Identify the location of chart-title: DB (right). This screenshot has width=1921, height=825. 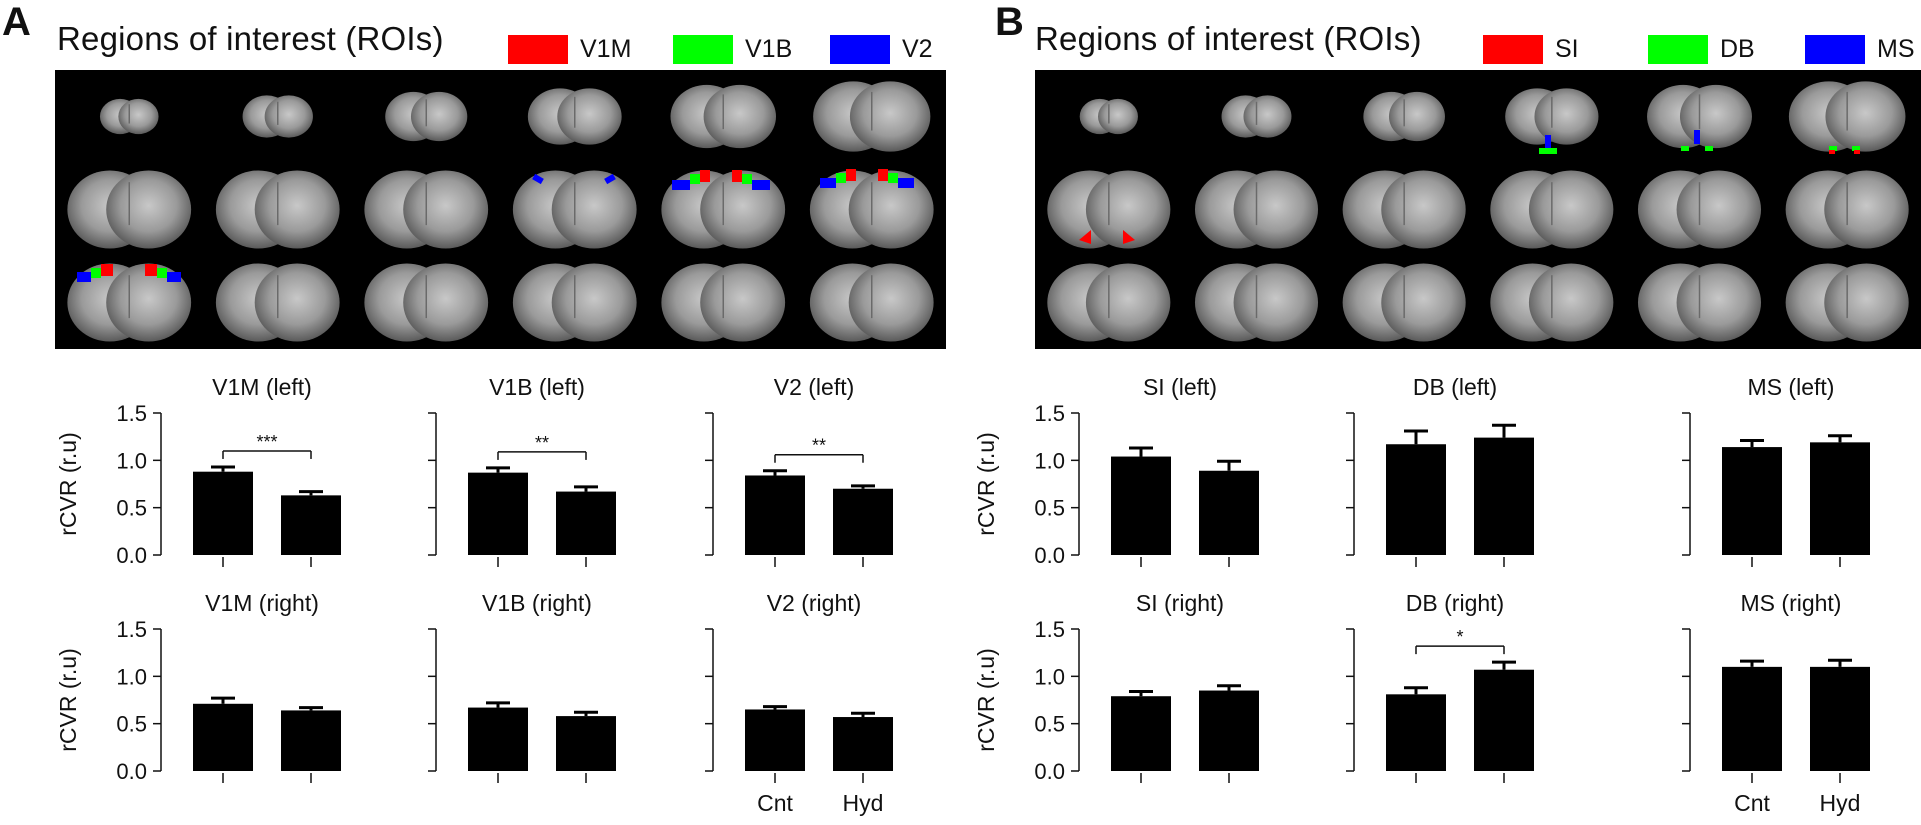
(1455, 603).